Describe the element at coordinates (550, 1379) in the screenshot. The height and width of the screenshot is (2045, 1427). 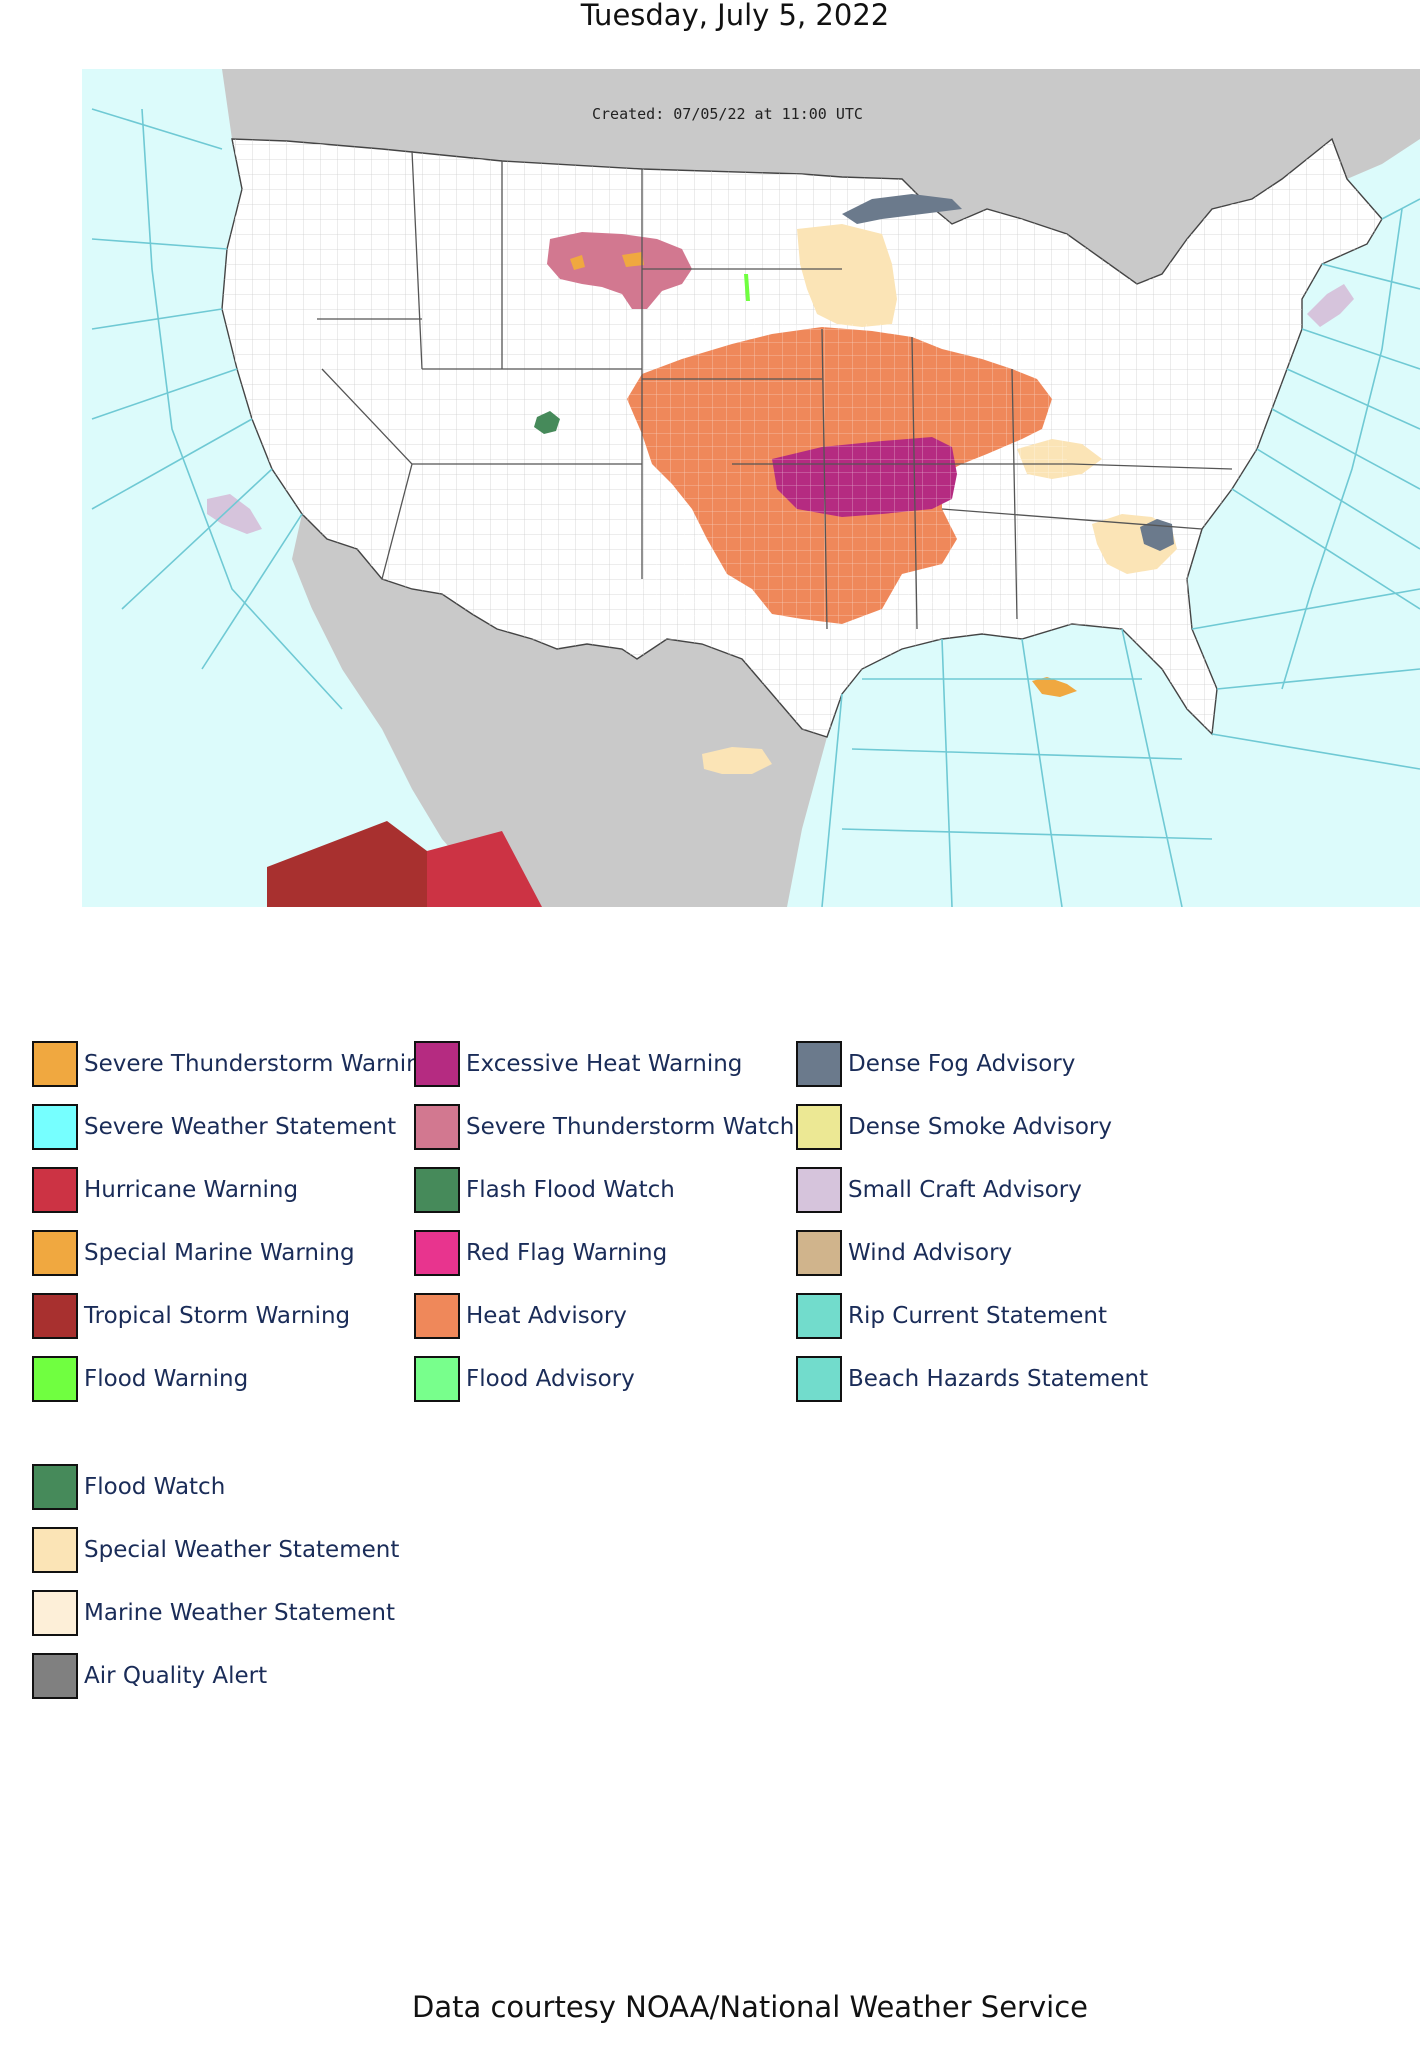
I see `legend-label: Flood Advisory` at that location.